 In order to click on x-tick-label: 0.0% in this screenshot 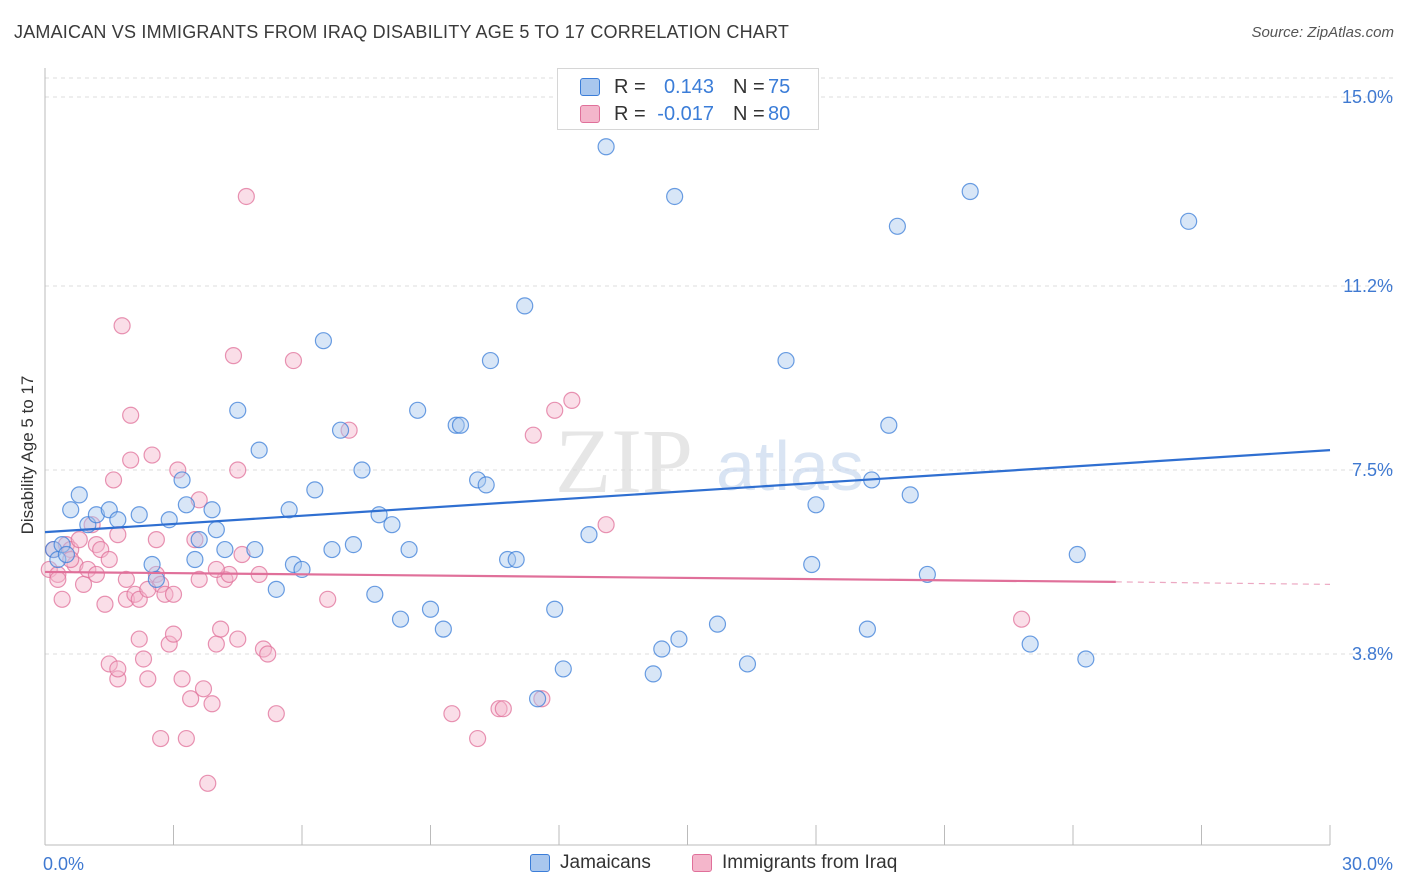, I will do `click(63, 864)`.